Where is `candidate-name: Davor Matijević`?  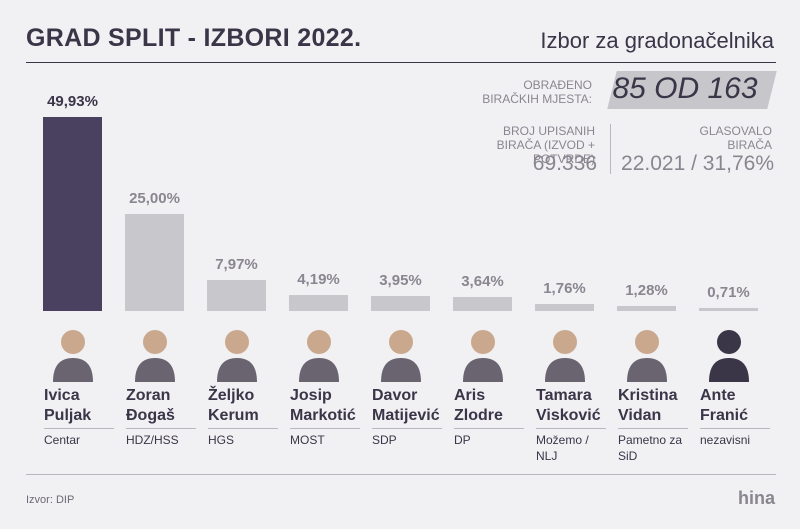 candidate-name: Davor Matijević is located at coordinates (406, 405).